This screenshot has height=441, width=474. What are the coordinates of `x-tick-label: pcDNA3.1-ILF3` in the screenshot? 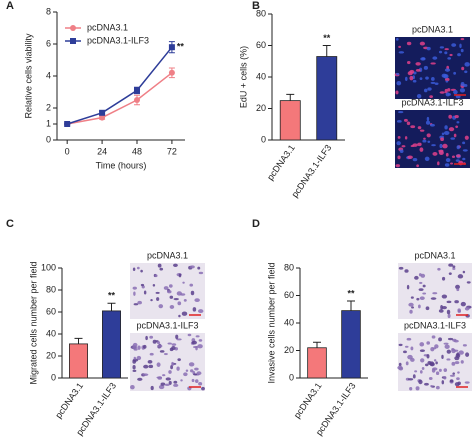 It's located at (312, 171).